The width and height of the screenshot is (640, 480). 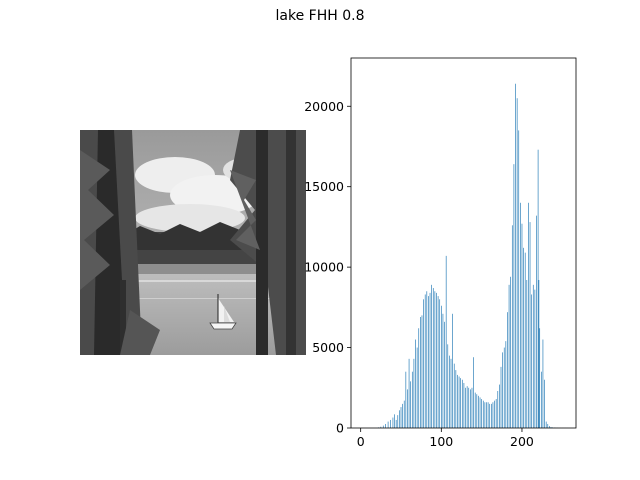 I want to click on y-tick-label: 10000, so click(x=324, y=267).